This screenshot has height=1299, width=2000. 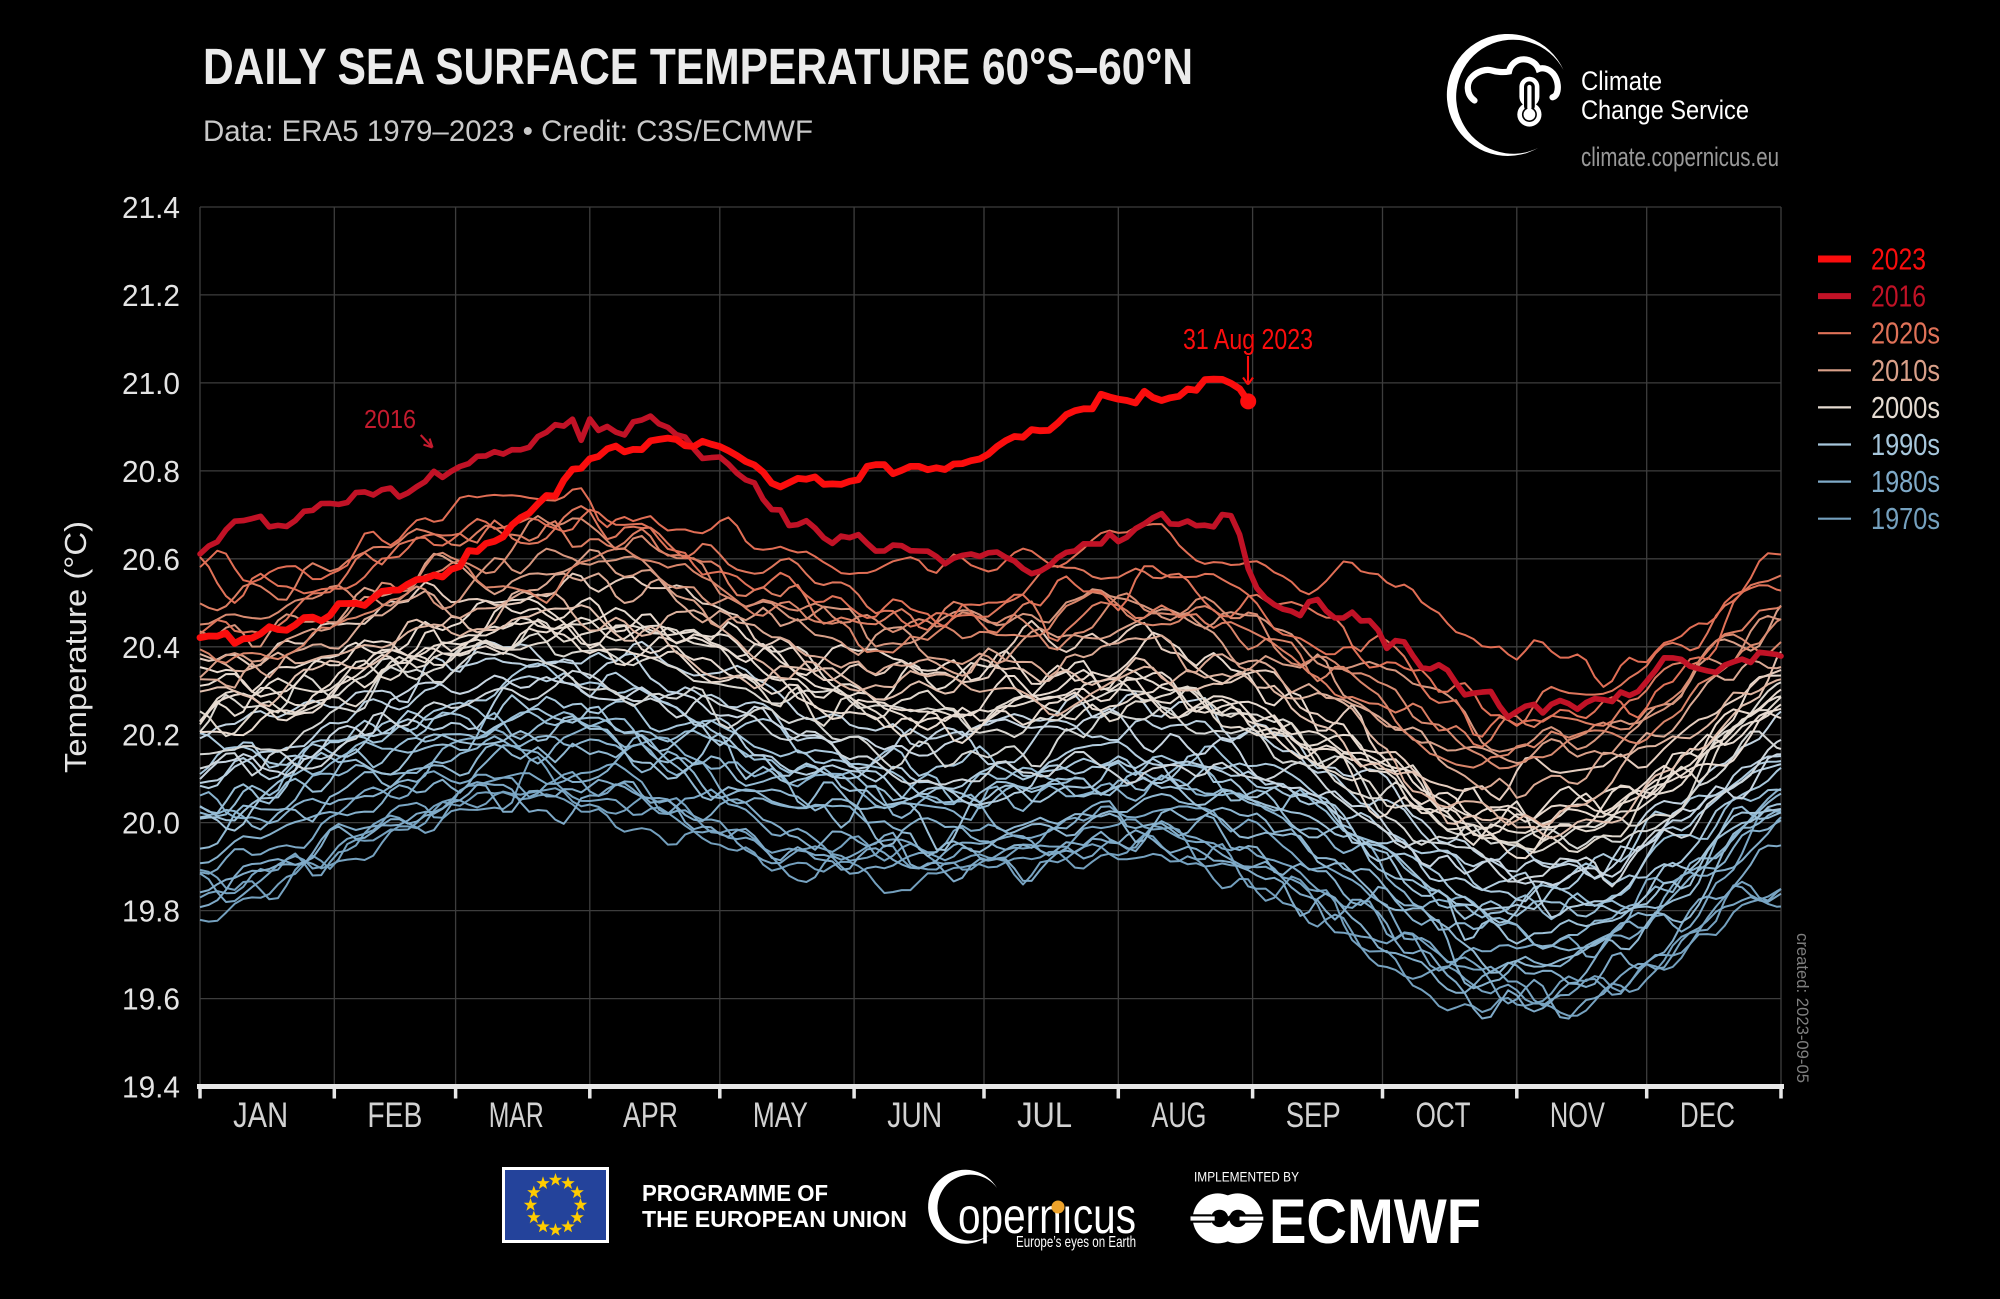 I want to click on svg-text: MAY, so click(x=780, y=1115).